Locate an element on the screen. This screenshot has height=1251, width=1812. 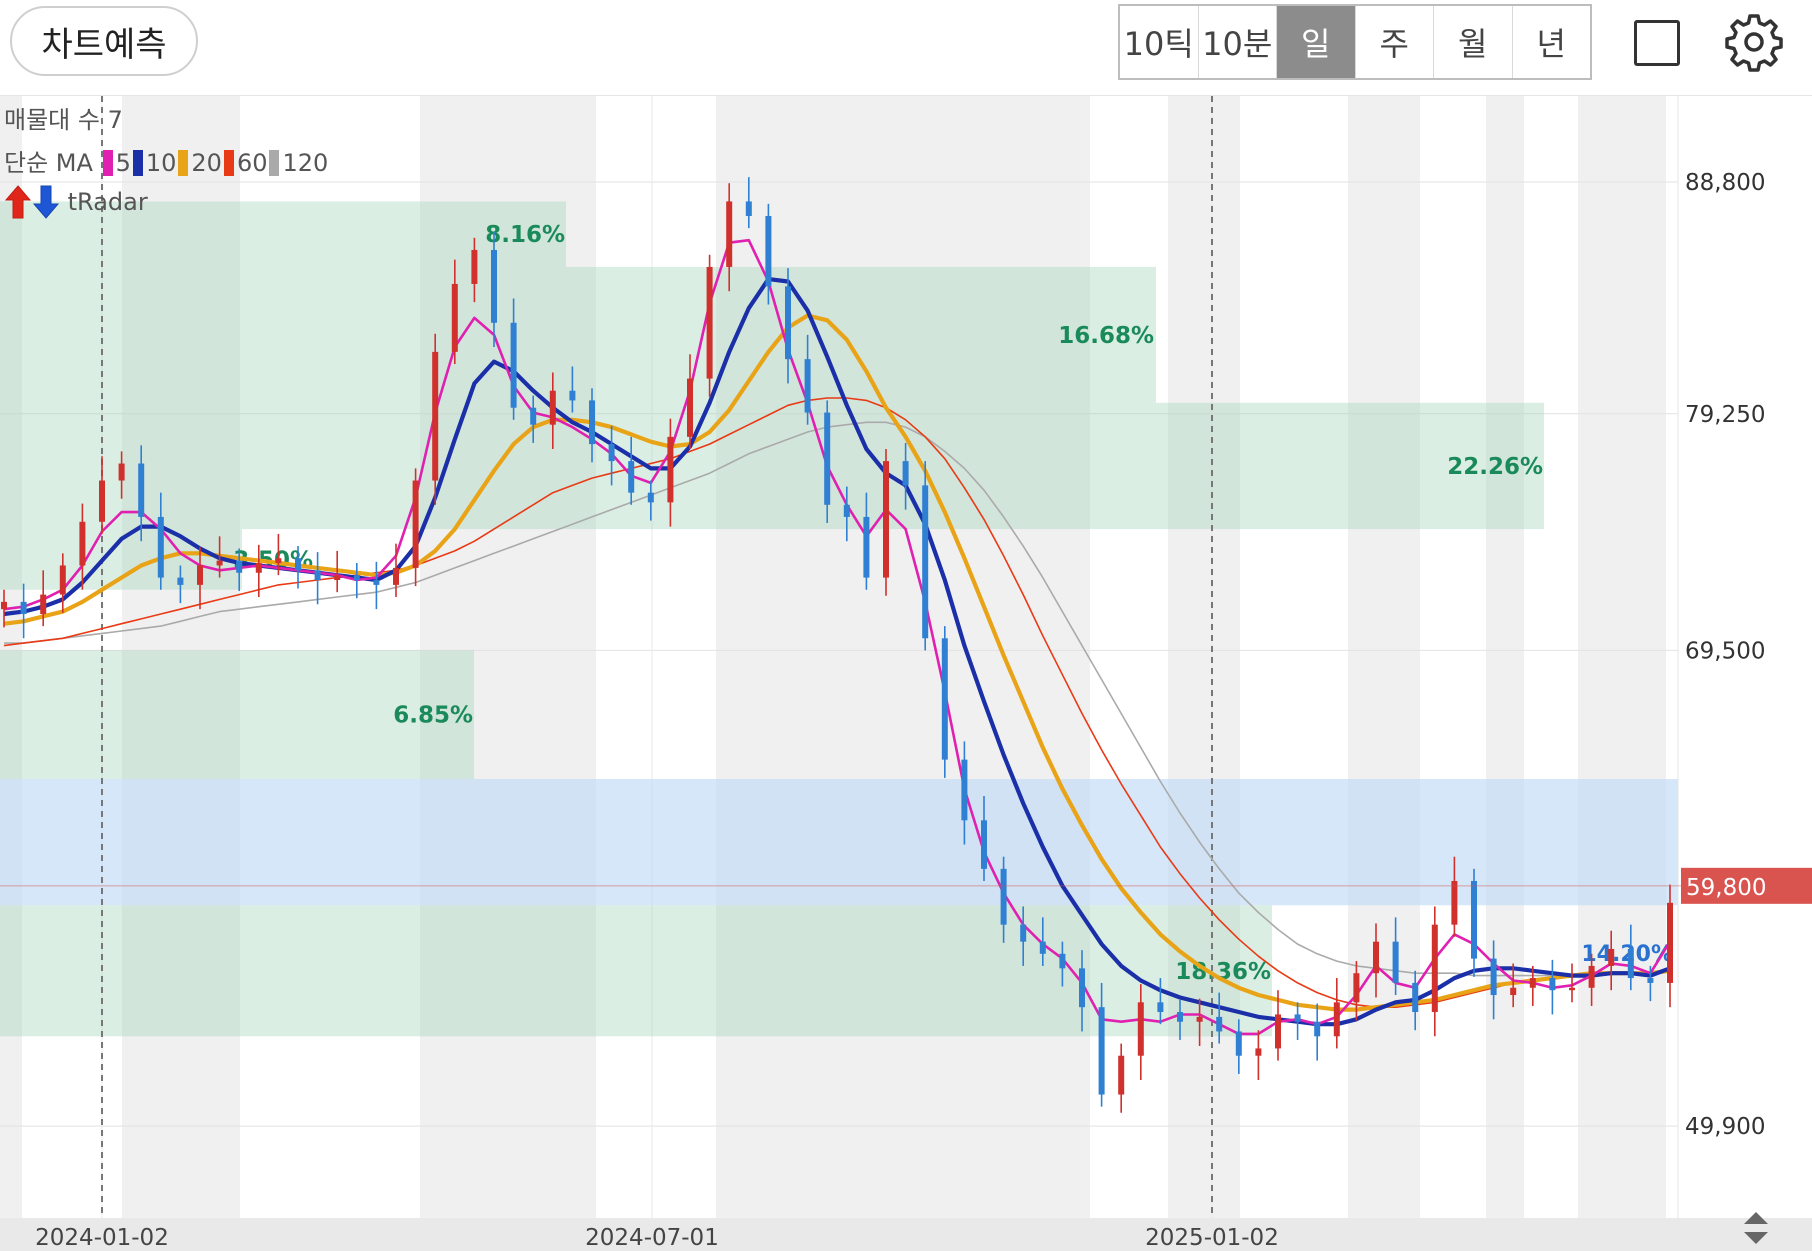
period-tab-2: 일 is located at coordinates (1316, 42).